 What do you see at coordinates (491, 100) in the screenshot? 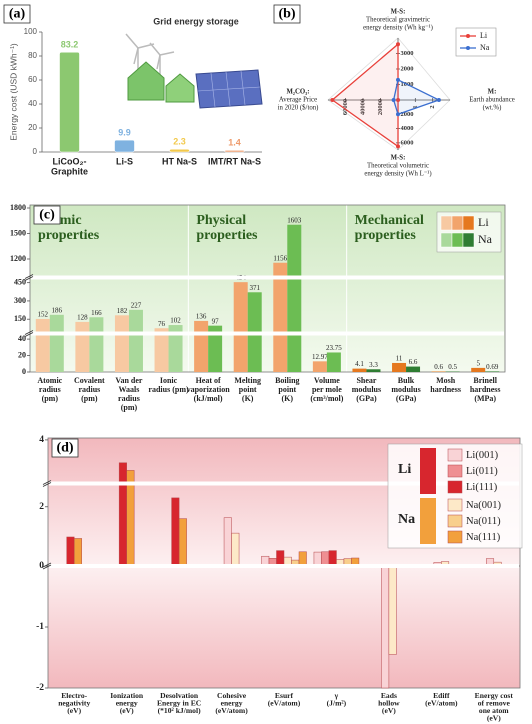
I see `radar-axis-label: Earth abundance` at bounding box center [491, 100].